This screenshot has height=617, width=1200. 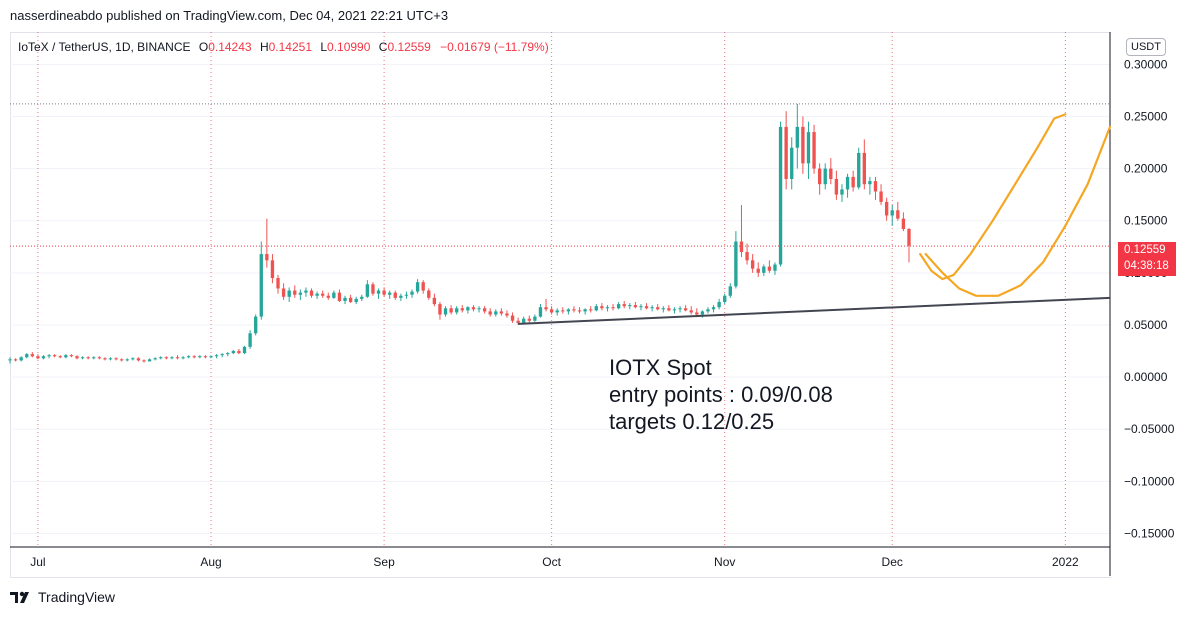 I want to click on close-label: C, so click(x=383, y=47).